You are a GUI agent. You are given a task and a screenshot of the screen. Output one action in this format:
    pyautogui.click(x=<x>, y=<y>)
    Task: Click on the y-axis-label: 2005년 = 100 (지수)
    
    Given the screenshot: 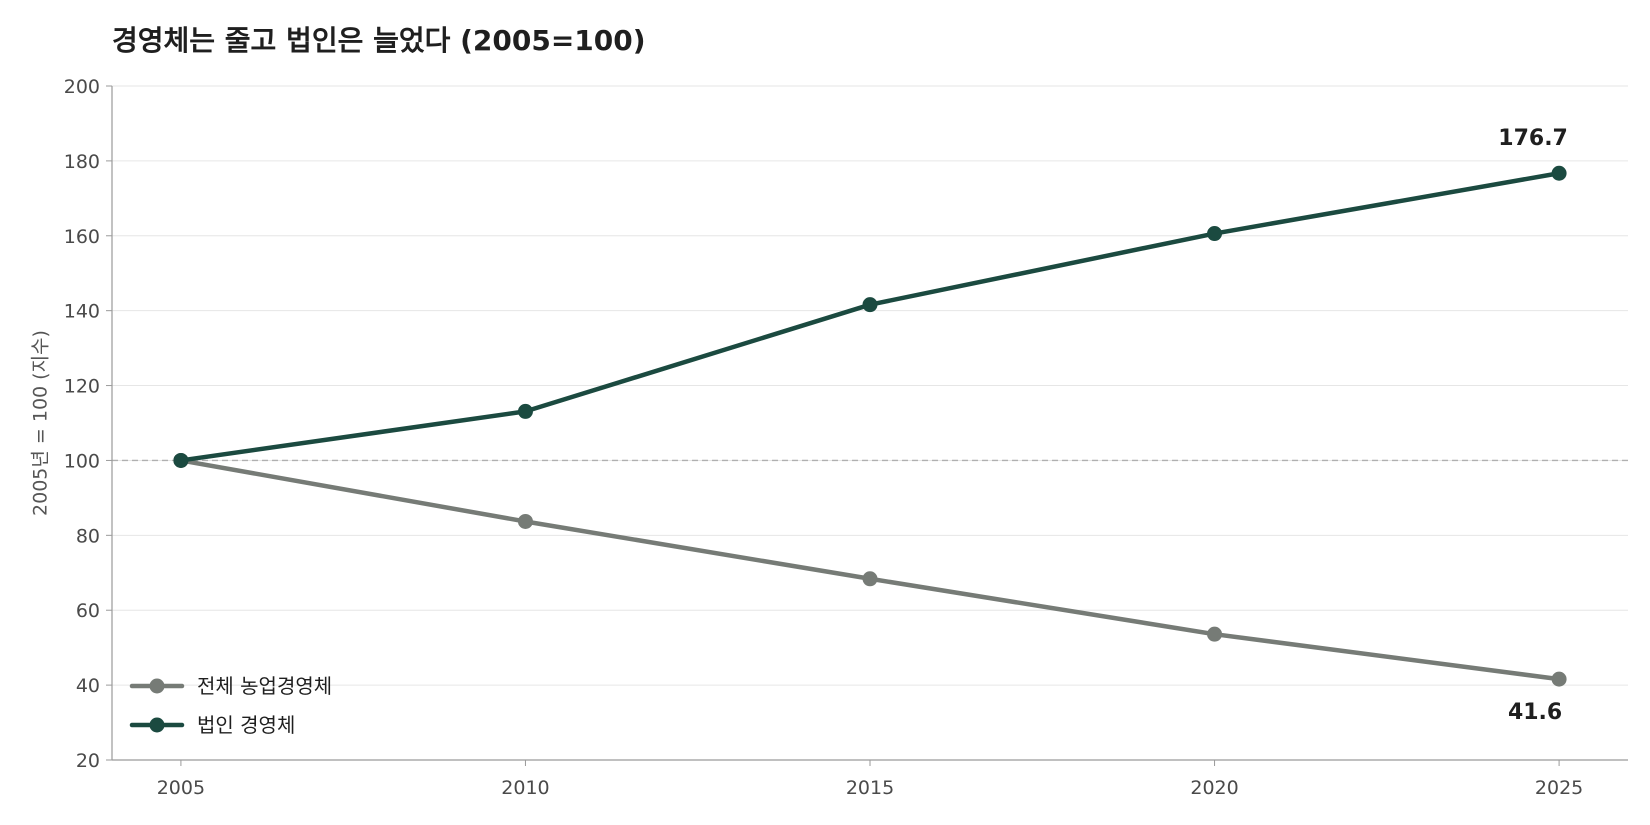 What is the action you would take?
    pyautogui.click(x=41, y=423)
    